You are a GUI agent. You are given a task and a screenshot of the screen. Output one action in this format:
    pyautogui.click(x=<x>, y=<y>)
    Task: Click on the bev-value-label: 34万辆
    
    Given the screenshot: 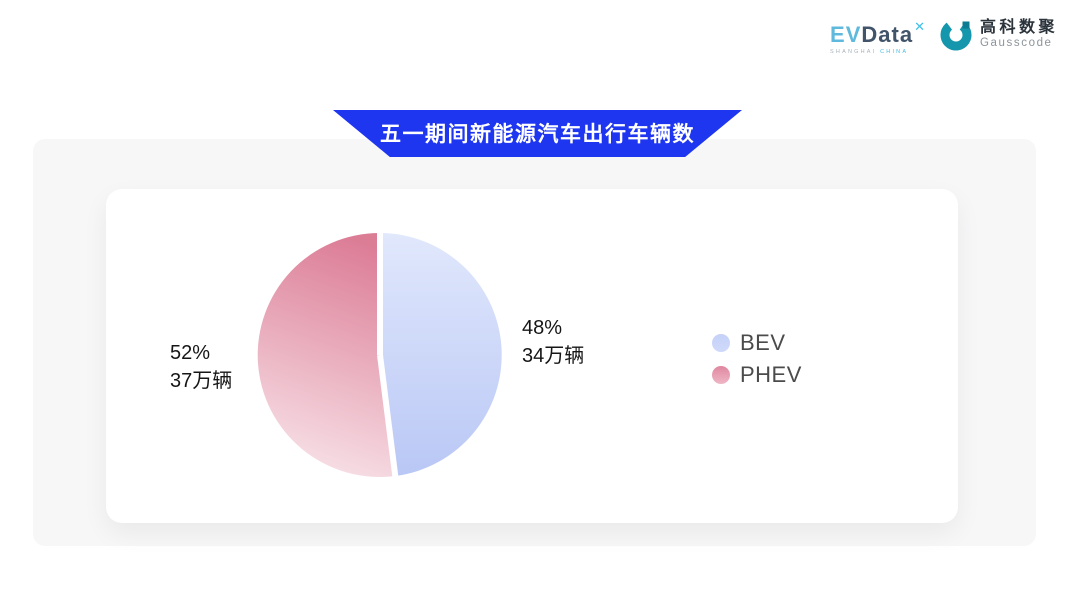 What is the action you would take?
    pyautogui.click(x=553, y=356)
    